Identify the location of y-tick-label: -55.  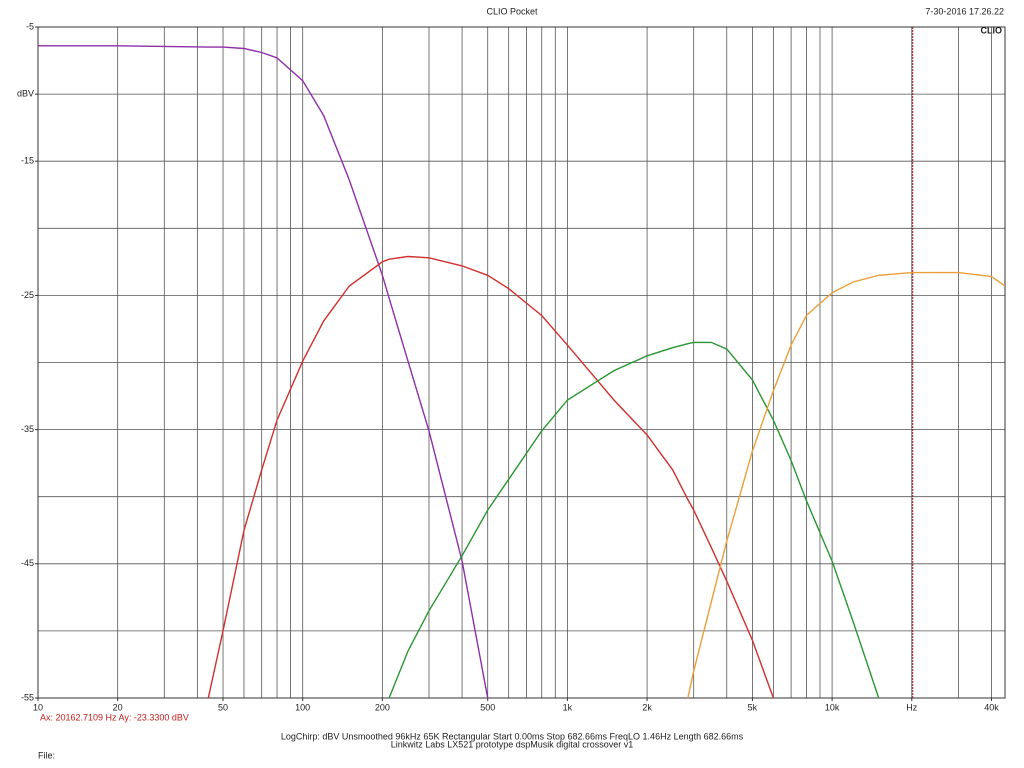
(27, 697).